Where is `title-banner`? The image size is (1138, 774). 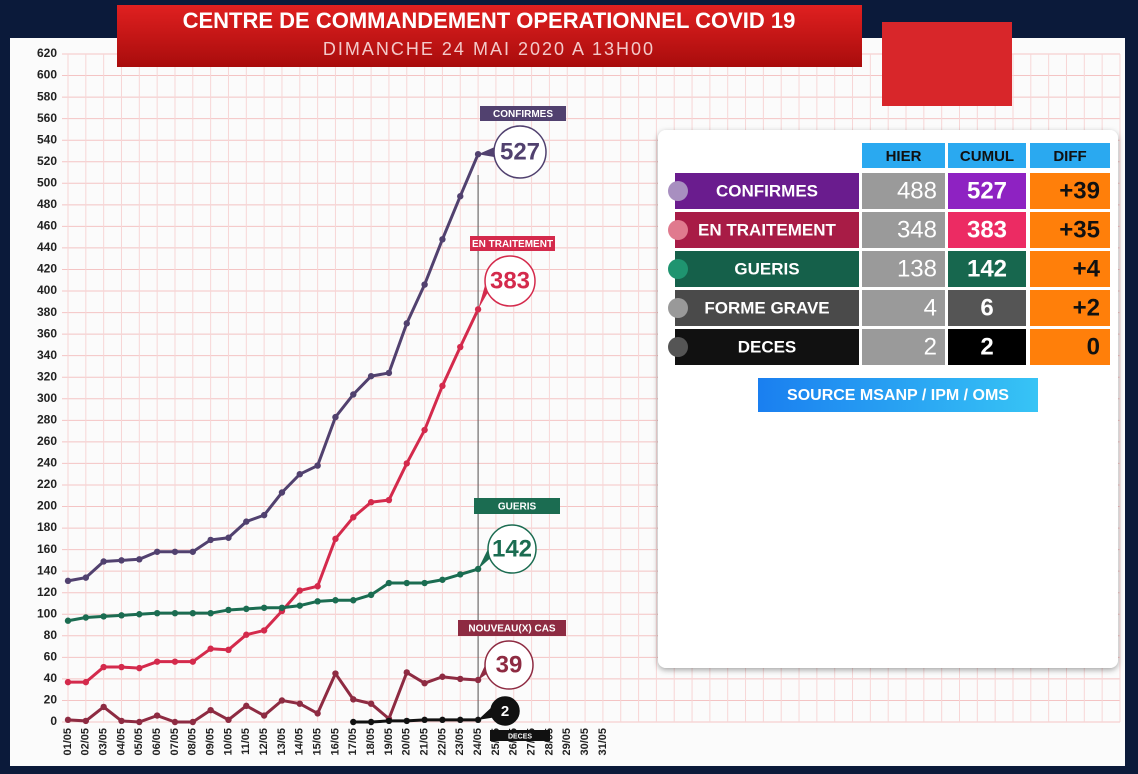 title-banner is located at coordinates (489, 36).